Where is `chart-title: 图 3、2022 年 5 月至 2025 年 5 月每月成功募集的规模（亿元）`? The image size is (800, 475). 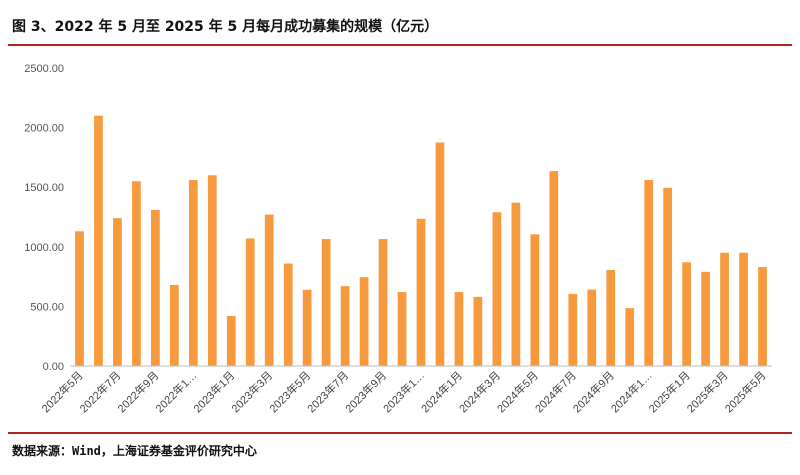 chart-title: 图 3、2022 年 5 月至 2025 年 5 月每月成功募集的规模（亿元） is located at coordinates (225, 27).